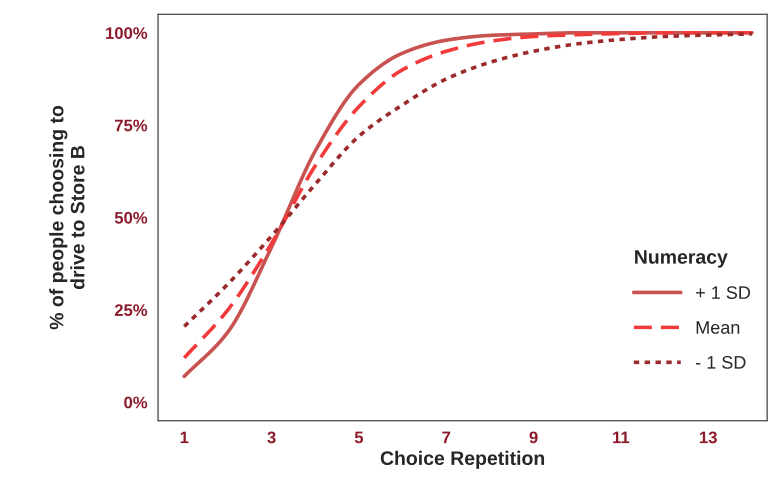 This screenshot has width=771, height=478. I want to click on x-tick-label: 9, so click(533, 437).